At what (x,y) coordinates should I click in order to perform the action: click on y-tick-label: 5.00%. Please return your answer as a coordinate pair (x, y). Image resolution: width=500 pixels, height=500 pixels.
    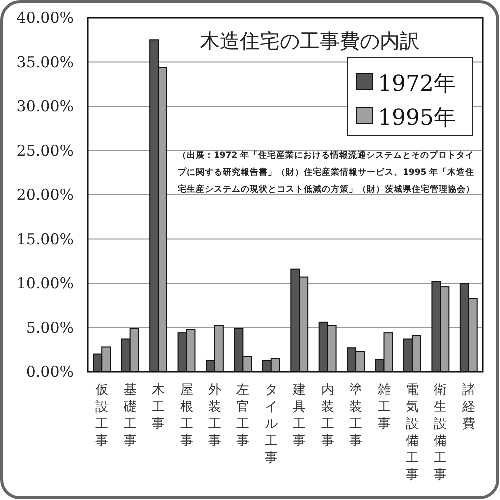
    Looking at the image, I should click on (50, 327).